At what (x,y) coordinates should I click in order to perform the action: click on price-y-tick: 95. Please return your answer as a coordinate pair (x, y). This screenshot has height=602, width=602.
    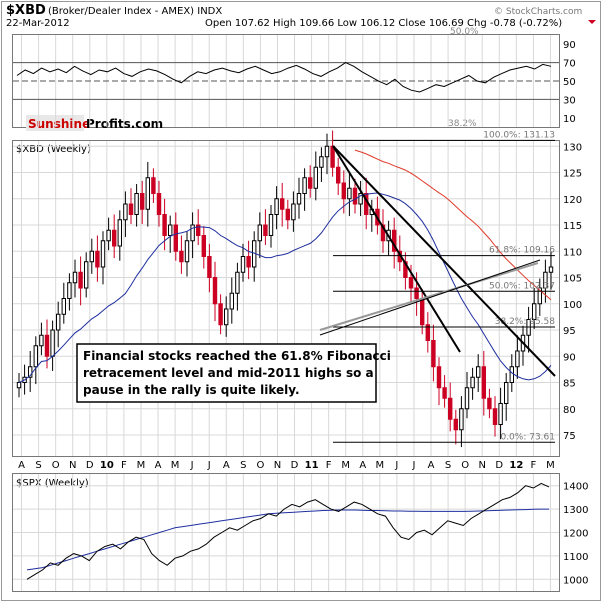
    Looking at the image, I should click on (569, 331).